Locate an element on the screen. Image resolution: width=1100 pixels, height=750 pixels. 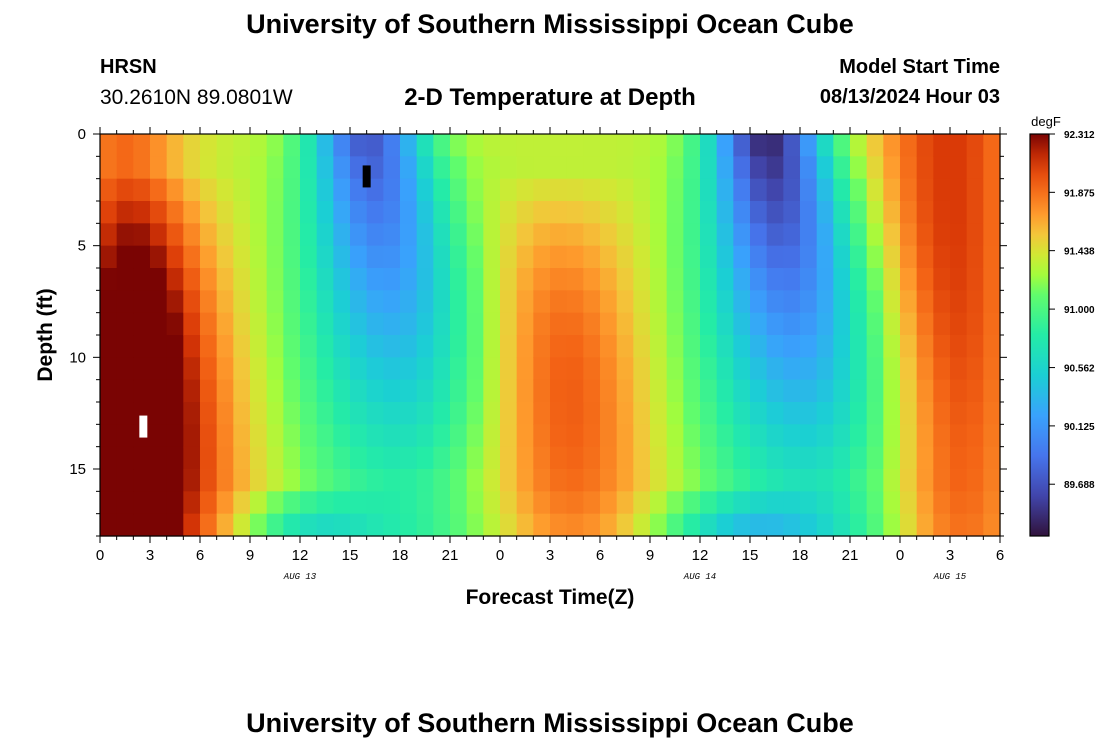
x-tick-label: 21 is located at coordinates (450, 555).